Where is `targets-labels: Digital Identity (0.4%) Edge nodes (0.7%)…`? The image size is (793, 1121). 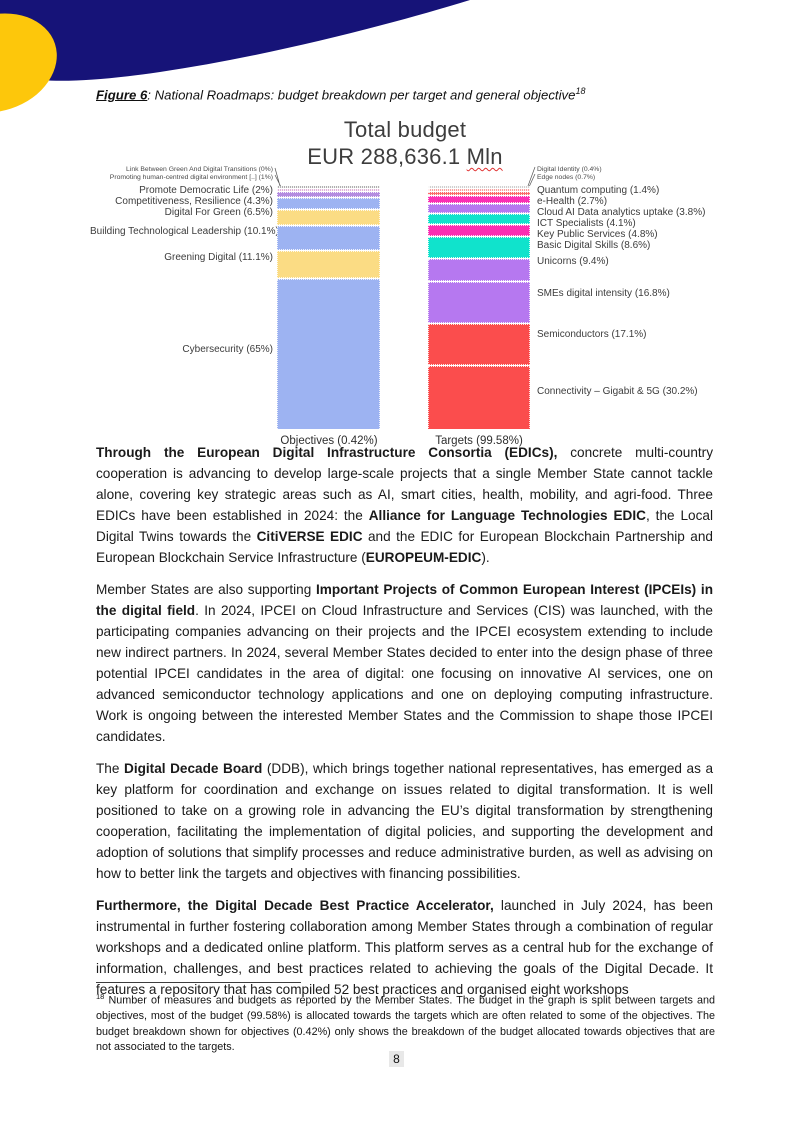
targets-labels: Digital Identity (0.4%) Edge nodes (0.7%)… is located at coordinates (628, 297).